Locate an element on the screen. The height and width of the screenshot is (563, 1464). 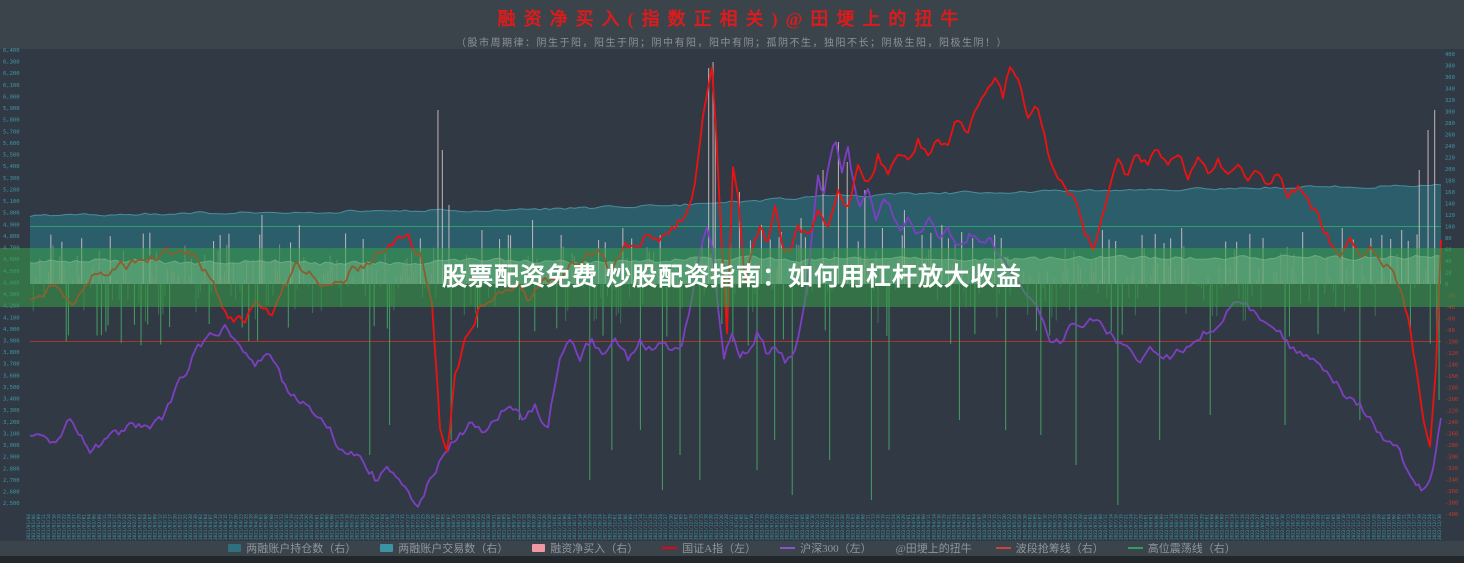
x-tick: 2022/06/20 is located at coordinates (1066, 527).